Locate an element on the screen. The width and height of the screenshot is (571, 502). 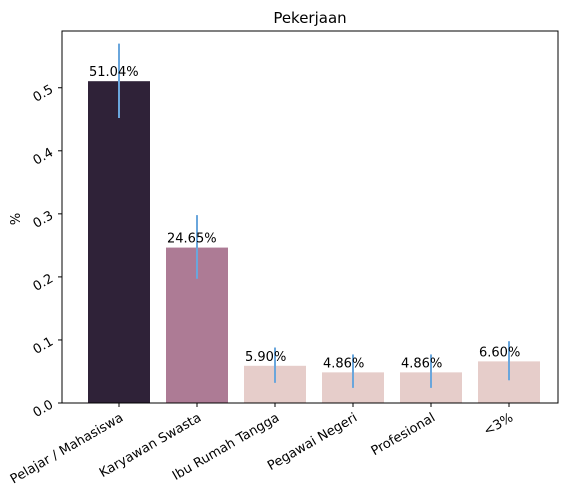
chart-title: Pekerjaan is located at coordinates (309, 18).